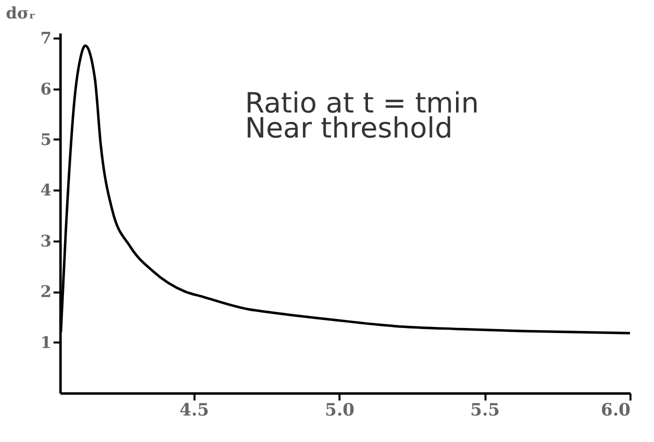 This screenshot has height=442, width=654. What do you see at coordinates (46, 292) in the screenshot?
I see `y-tick-label: 2` at bounding box center [46, 292].